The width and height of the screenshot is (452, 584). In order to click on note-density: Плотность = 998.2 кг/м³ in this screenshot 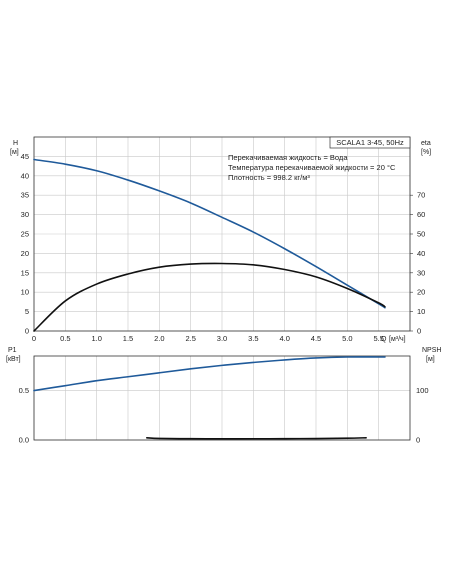, I will do `click(269, 177)`.